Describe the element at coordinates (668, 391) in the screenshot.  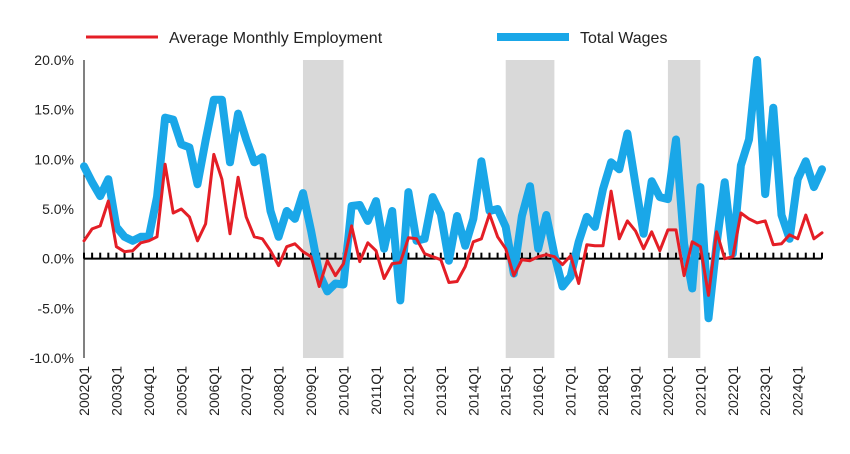
I see `x-tick-label: 2020Q1` at that location.